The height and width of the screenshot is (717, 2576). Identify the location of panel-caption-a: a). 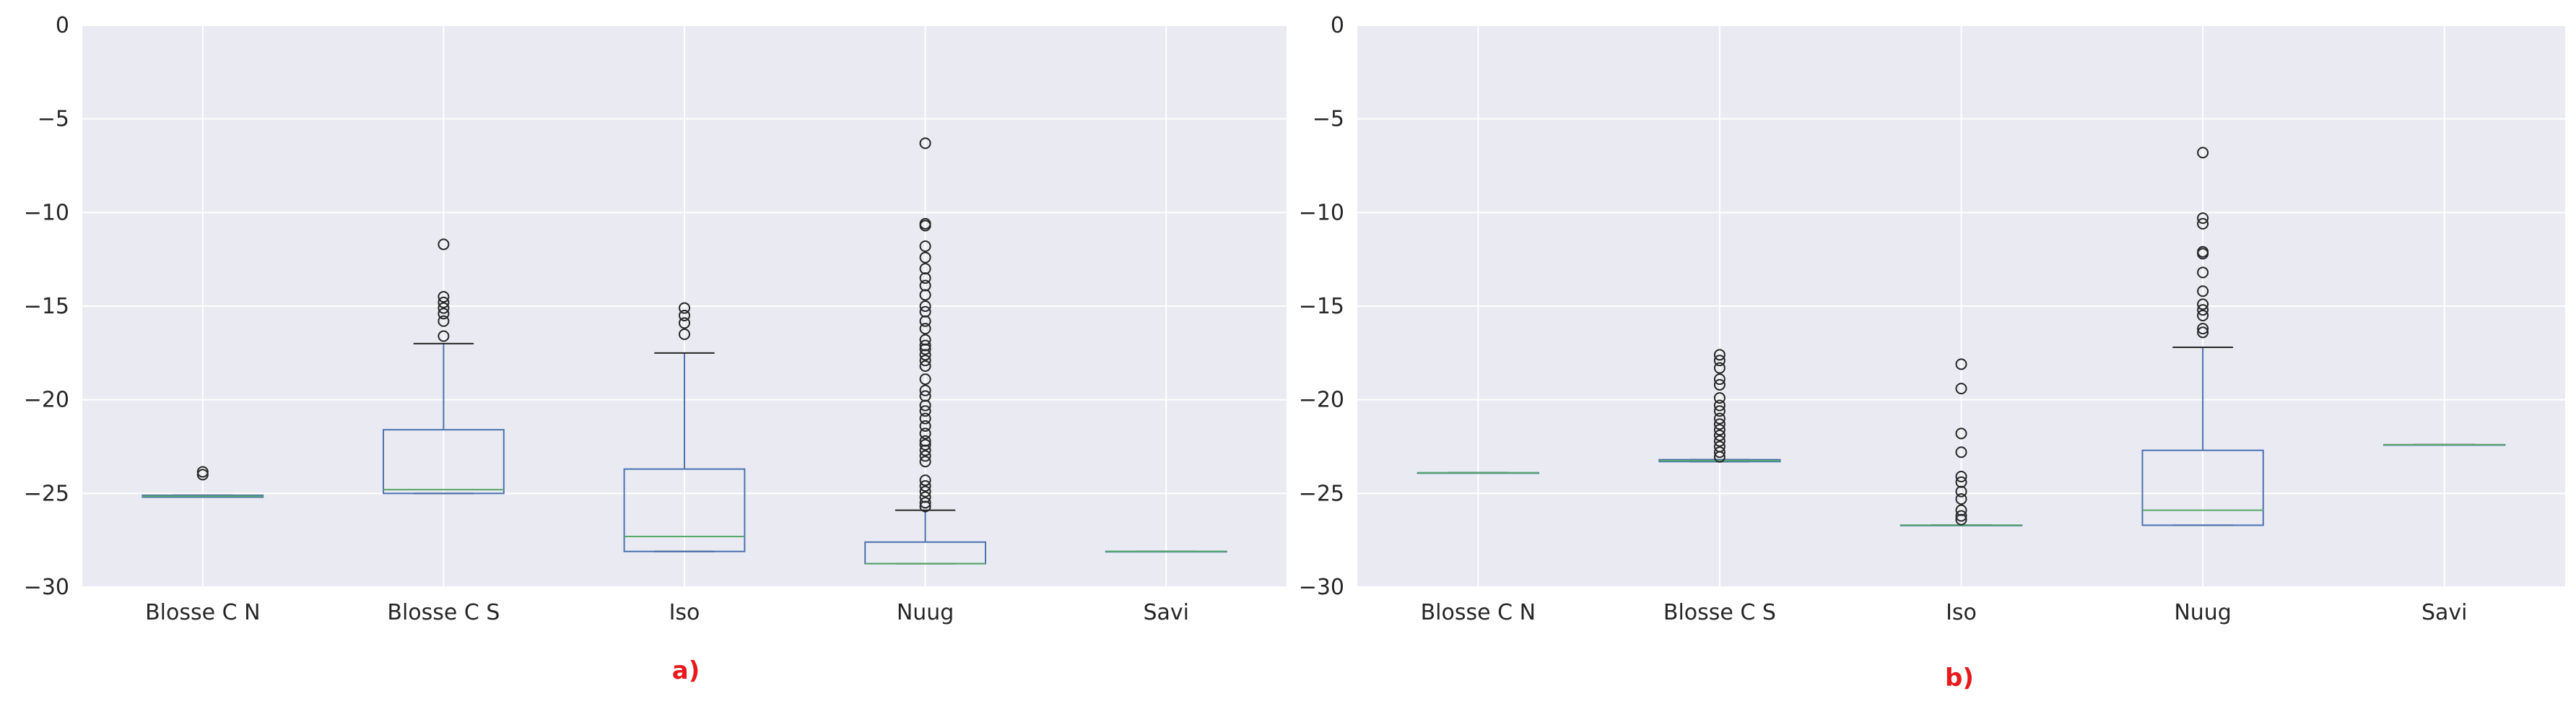
(686, 670).